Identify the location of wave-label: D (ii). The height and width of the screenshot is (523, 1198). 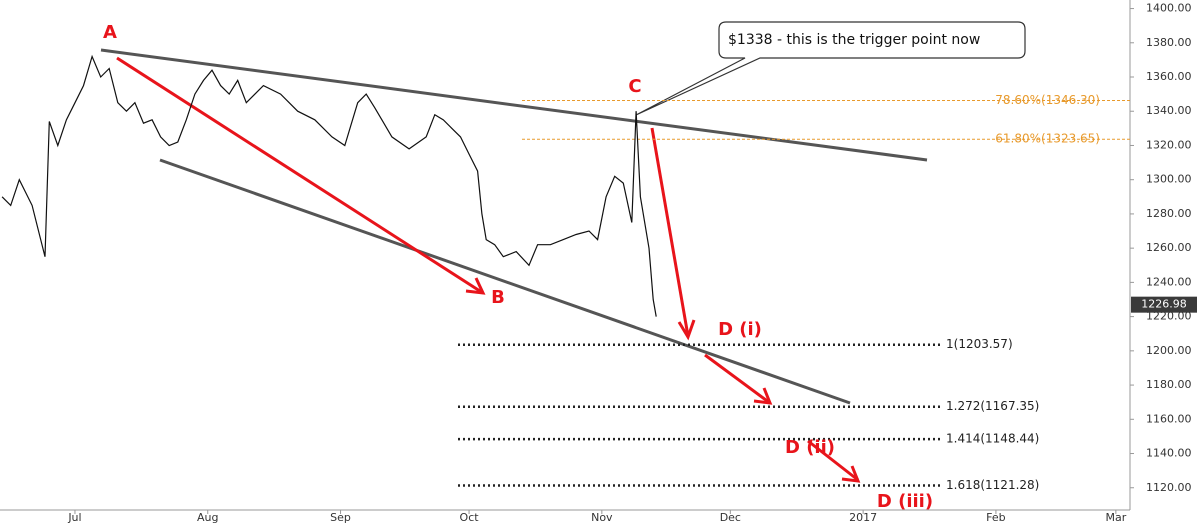
(810, 447).